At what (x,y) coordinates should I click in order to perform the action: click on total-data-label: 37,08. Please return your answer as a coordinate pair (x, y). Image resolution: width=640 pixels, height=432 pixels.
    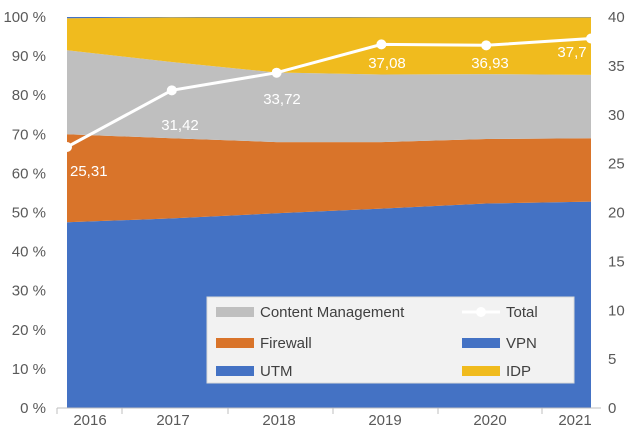
    Looking at the image, I should click on (387, 63).